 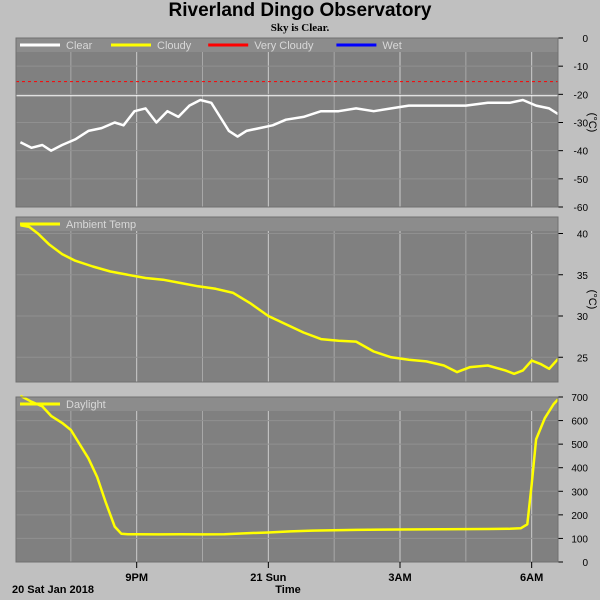 What do you see at coordinates (531, 578) in the screenshot?
I see `x-tick-label: 6AM` at bounding box center [531, 578].